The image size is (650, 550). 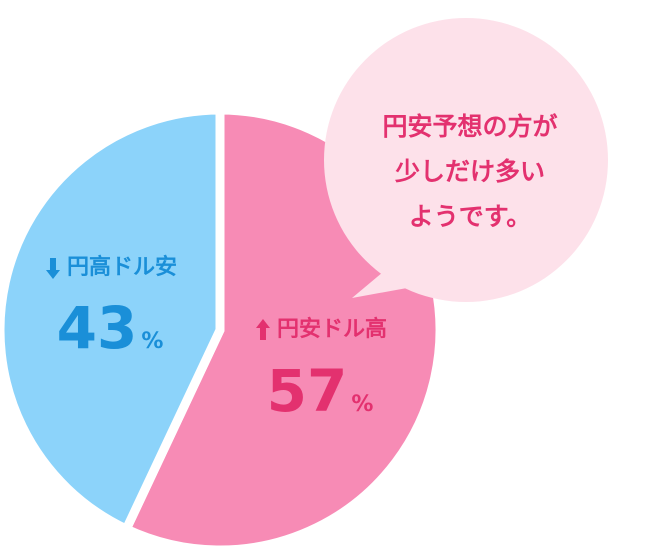 What do you see at coordinates (469, 126) in the screenshot?
I see `callout-text: 円安予想の方が` at bounding box center [469, 126].